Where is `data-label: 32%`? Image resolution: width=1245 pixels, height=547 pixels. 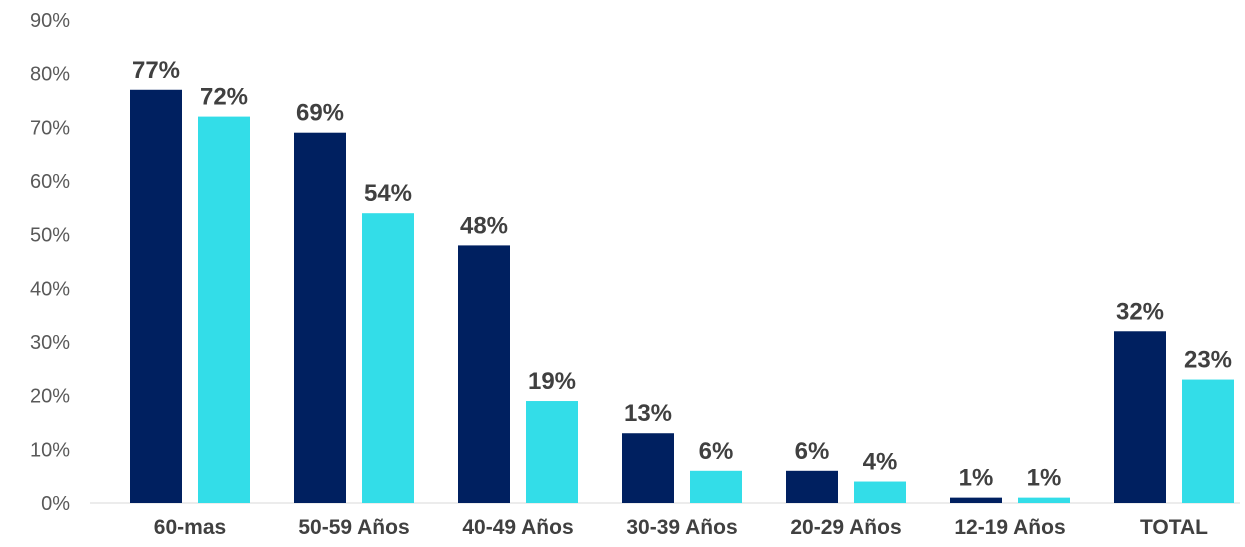
data-label: 32% is located at coordinates (1140, 311).